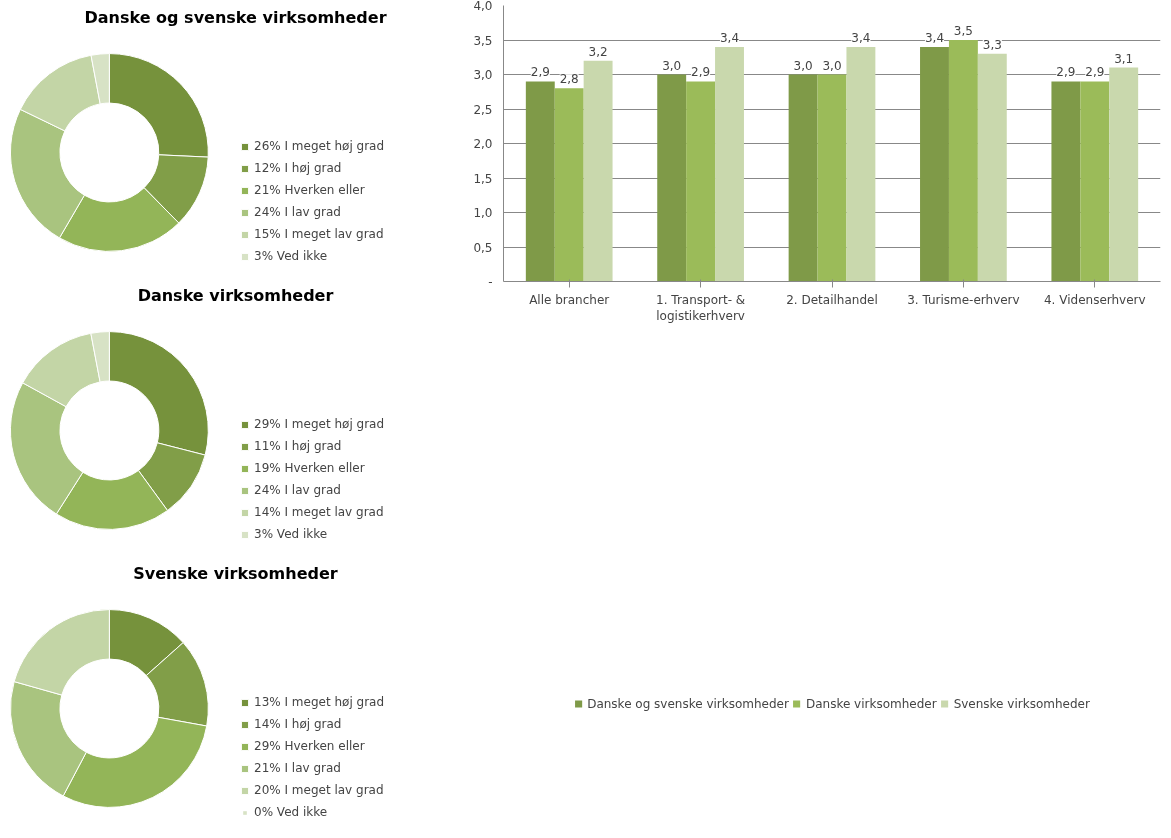  Describe the element at coordinates (309, 468) in the screenshot. I see `legend-label: 19% Hverken eller` at that location.